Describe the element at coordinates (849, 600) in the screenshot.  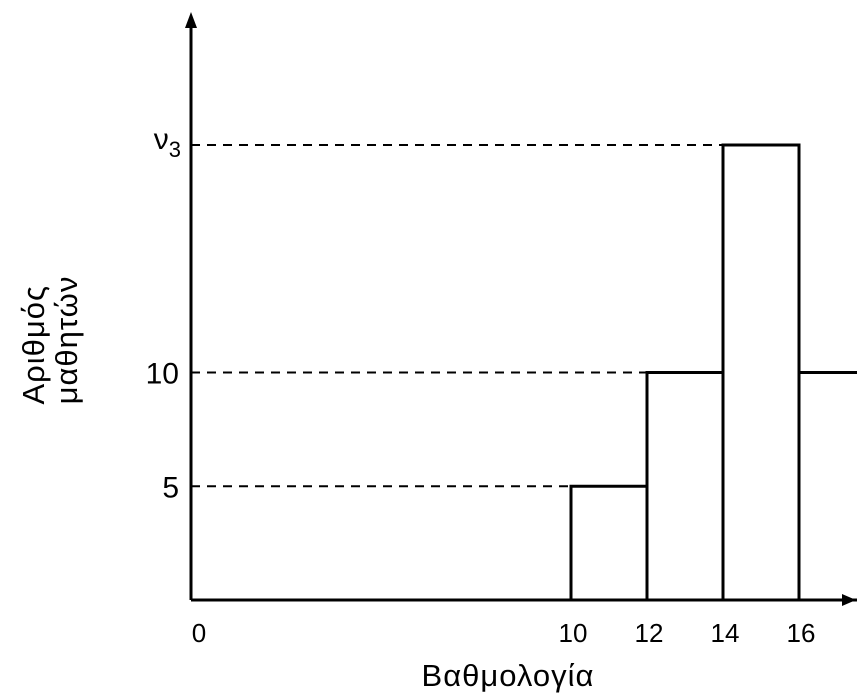
I see `x-axis-arrow-icon` at that location.